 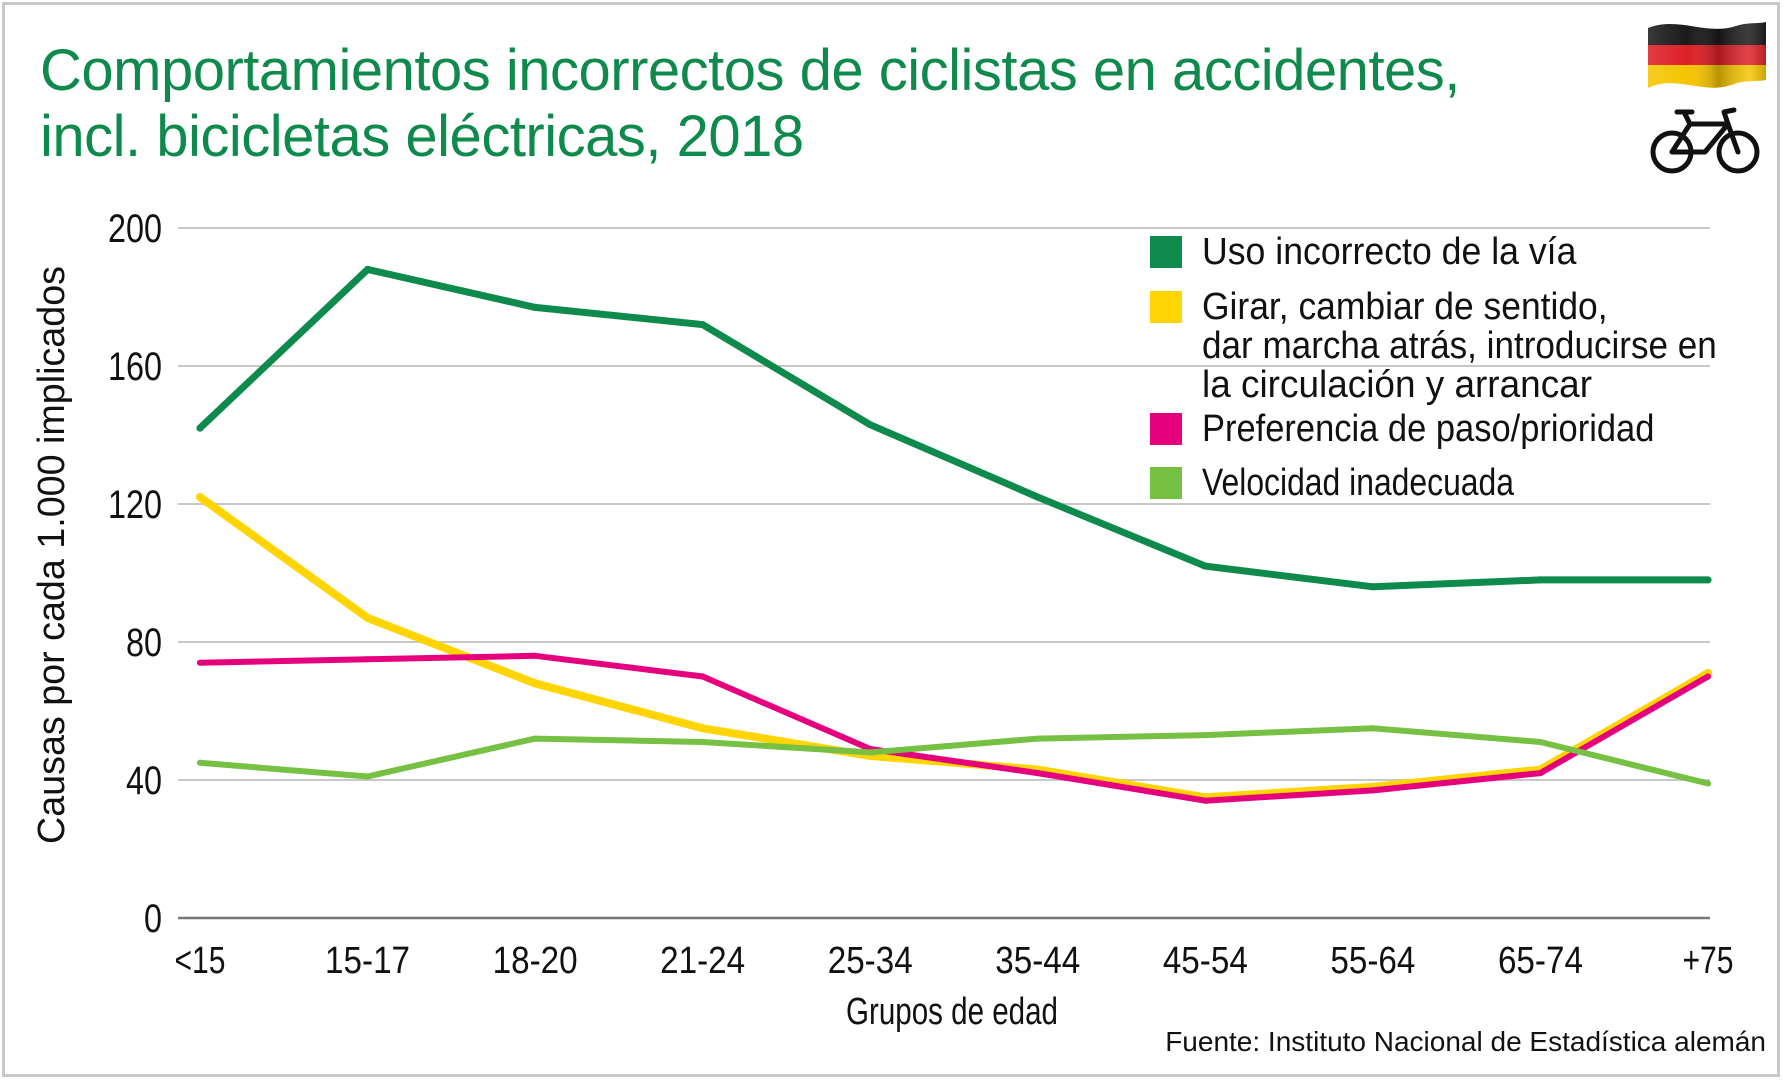 I want to click on y-tick-label: 40, so click(x=144, y=781).